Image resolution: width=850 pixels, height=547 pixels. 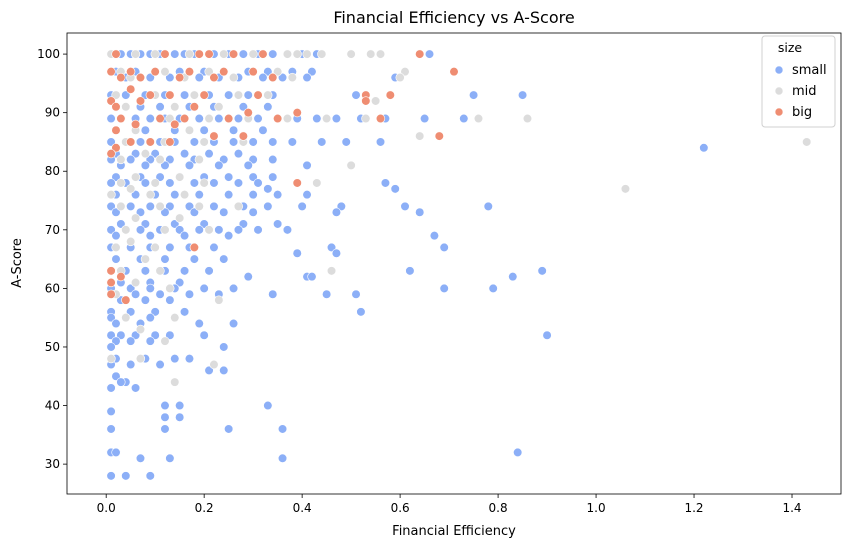 What do you see at coordinates (798, 81) in the screenshot?
I see `legend-box` at bounding box center [798, 81].